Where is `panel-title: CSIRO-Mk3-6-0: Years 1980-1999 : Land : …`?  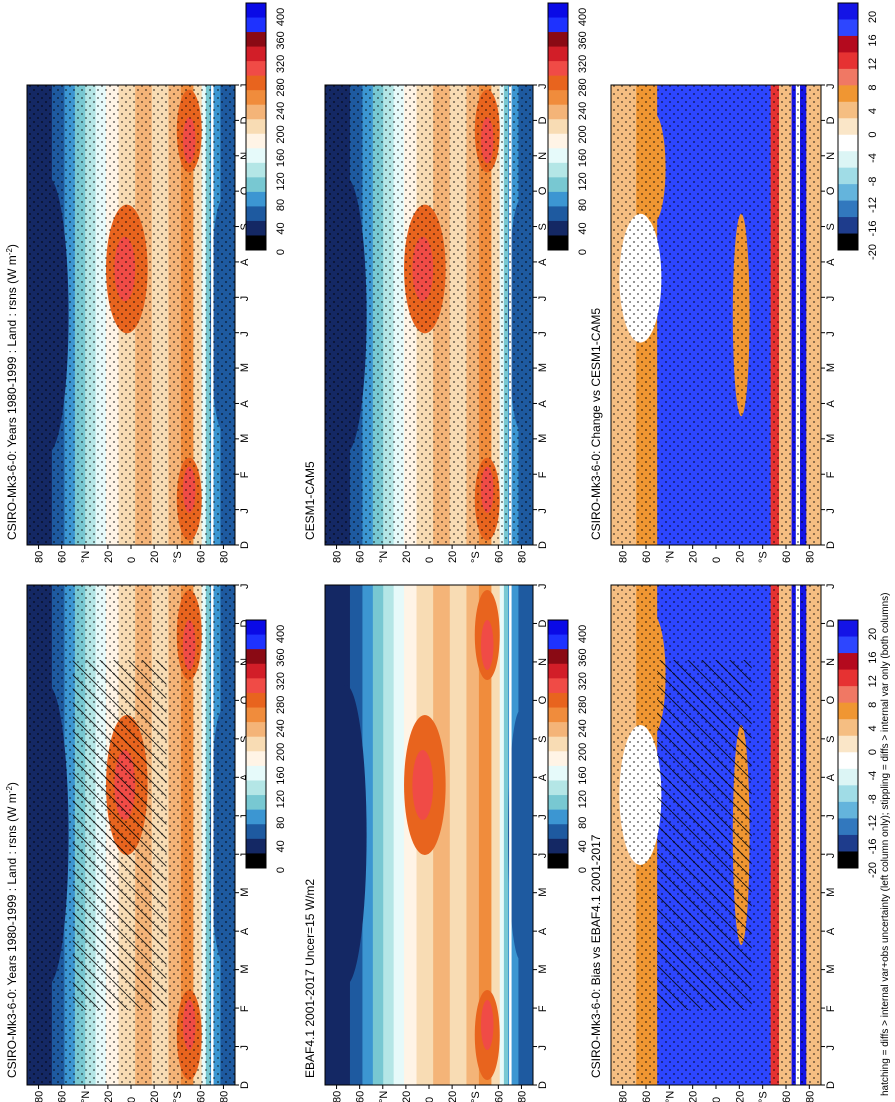
panel-title: CSIRO-Mk3-6-0: Years 1980-1999 : Land : … is located at coordinates (12, 392).